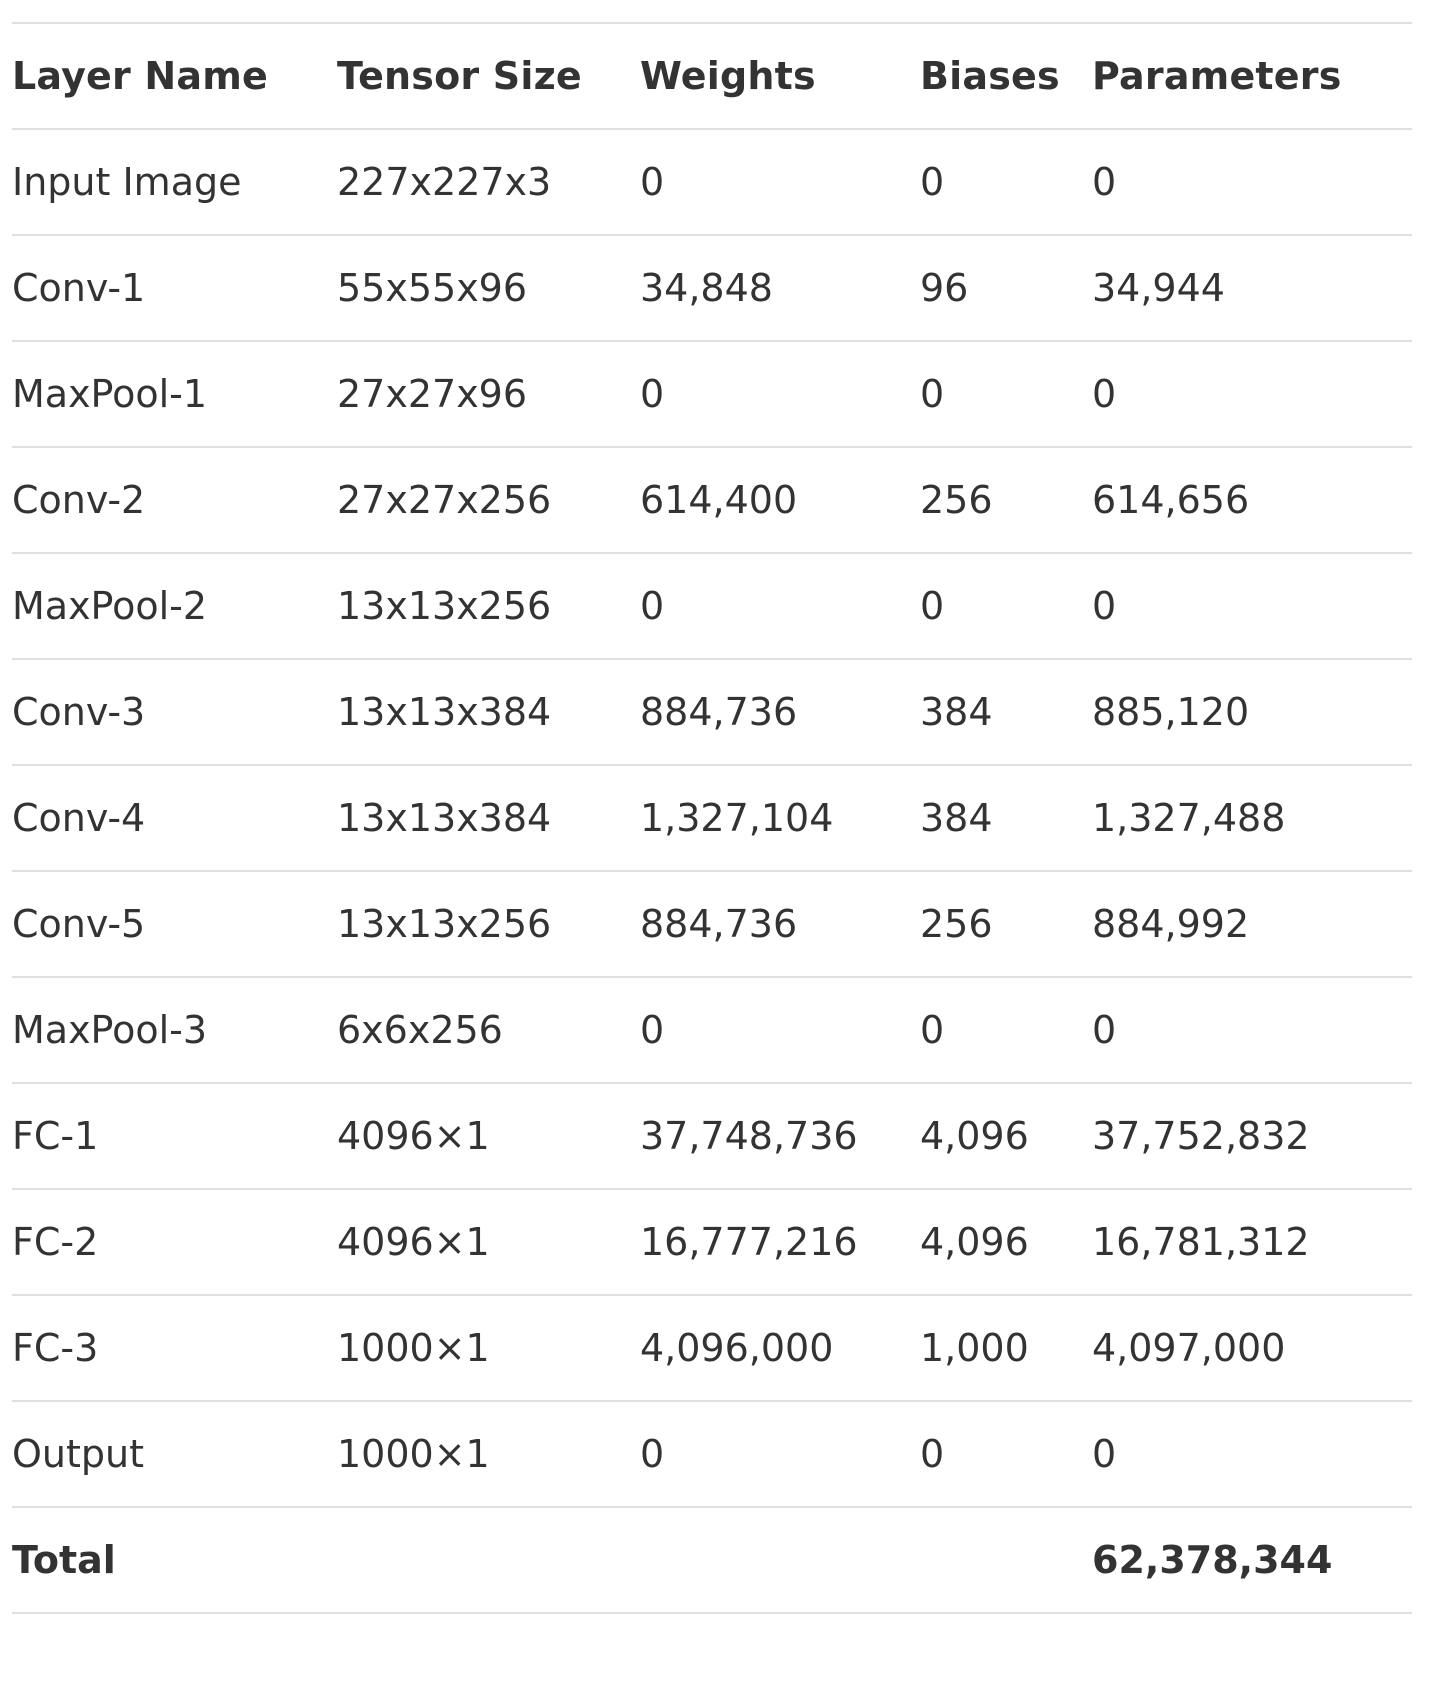  I want to click on cell-parameters: 4,097,000, so click(1189, 1348).